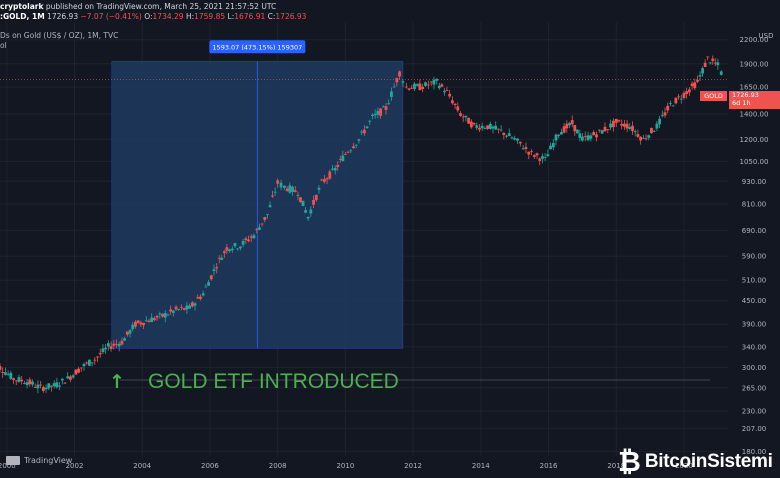 This screenshot has width=780, height=478. Describe the element at coordinates (684, 466) in the screenshot. I see `x-tick-label: 2020` at that location.